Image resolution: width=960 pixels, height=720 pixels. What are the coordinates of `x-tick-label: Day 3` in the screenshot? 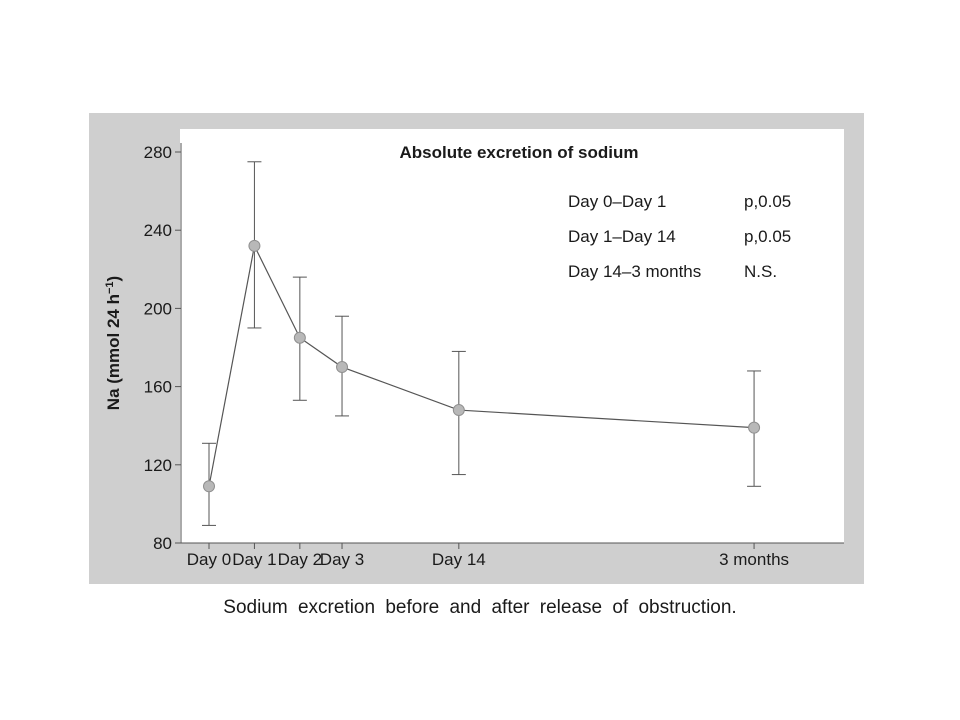 It's located at (342, 559).